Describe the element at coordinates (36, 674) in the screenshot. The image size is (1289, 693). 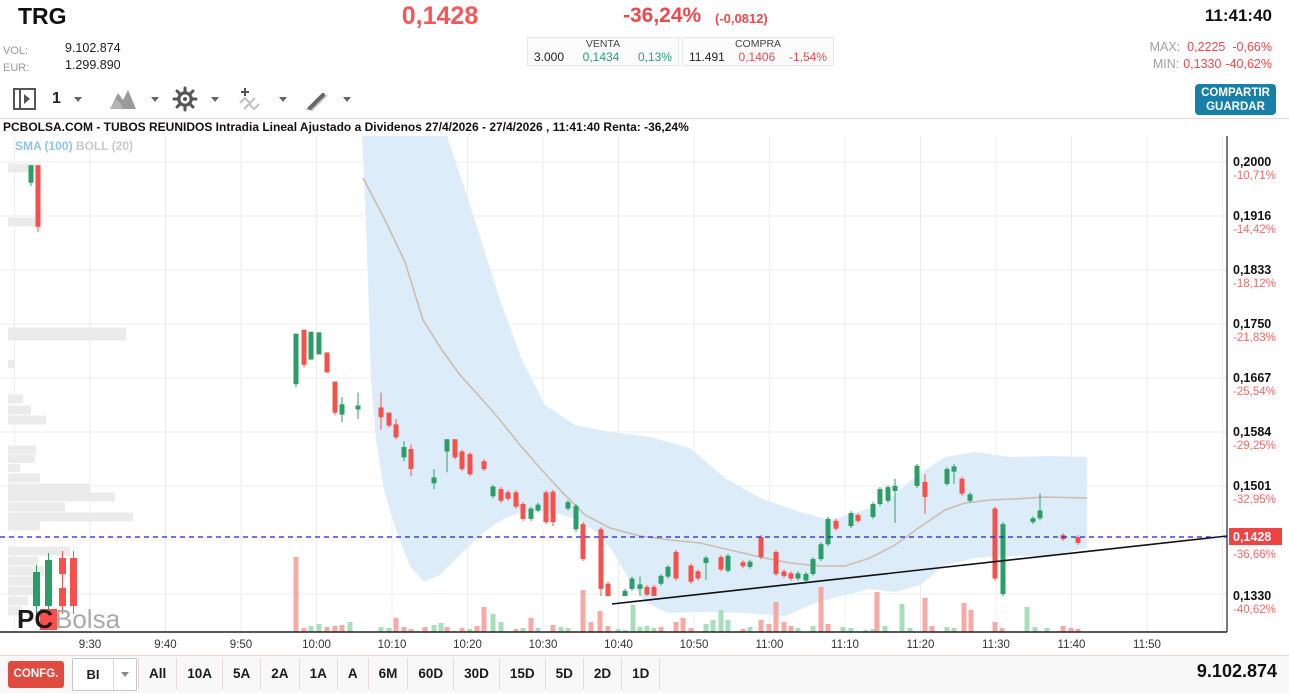
I see `config-button: CONFG.` at that location.